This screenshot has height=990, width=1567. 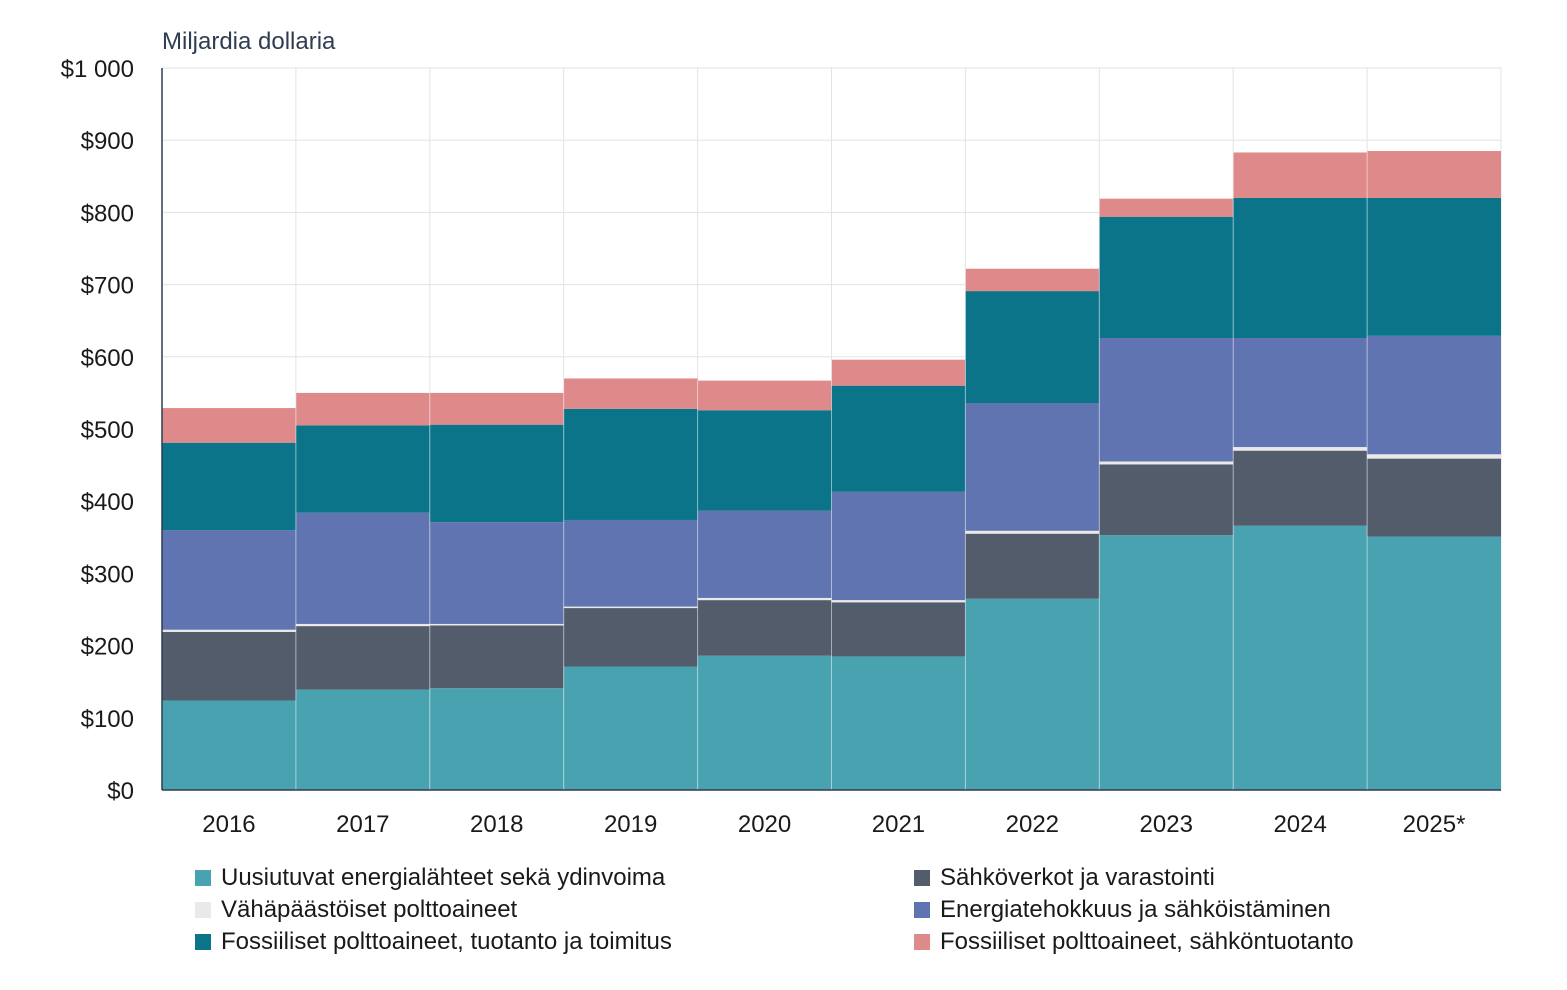 I want to click on x-tick-label: 2023, so click(x=1166, y=824).